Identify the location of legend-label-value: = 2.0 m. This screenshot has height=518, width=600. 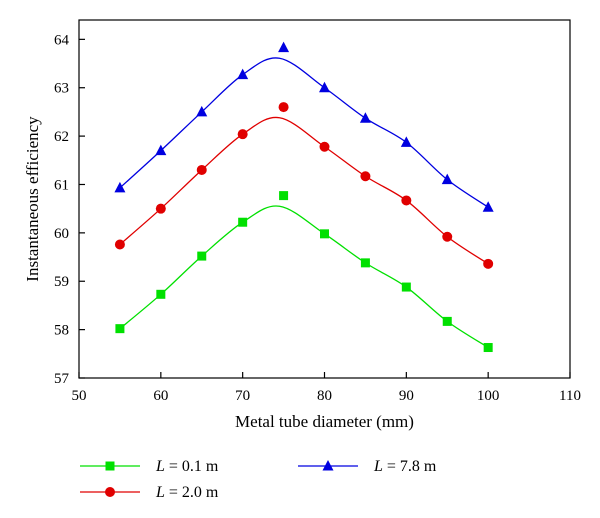
(192, 492).